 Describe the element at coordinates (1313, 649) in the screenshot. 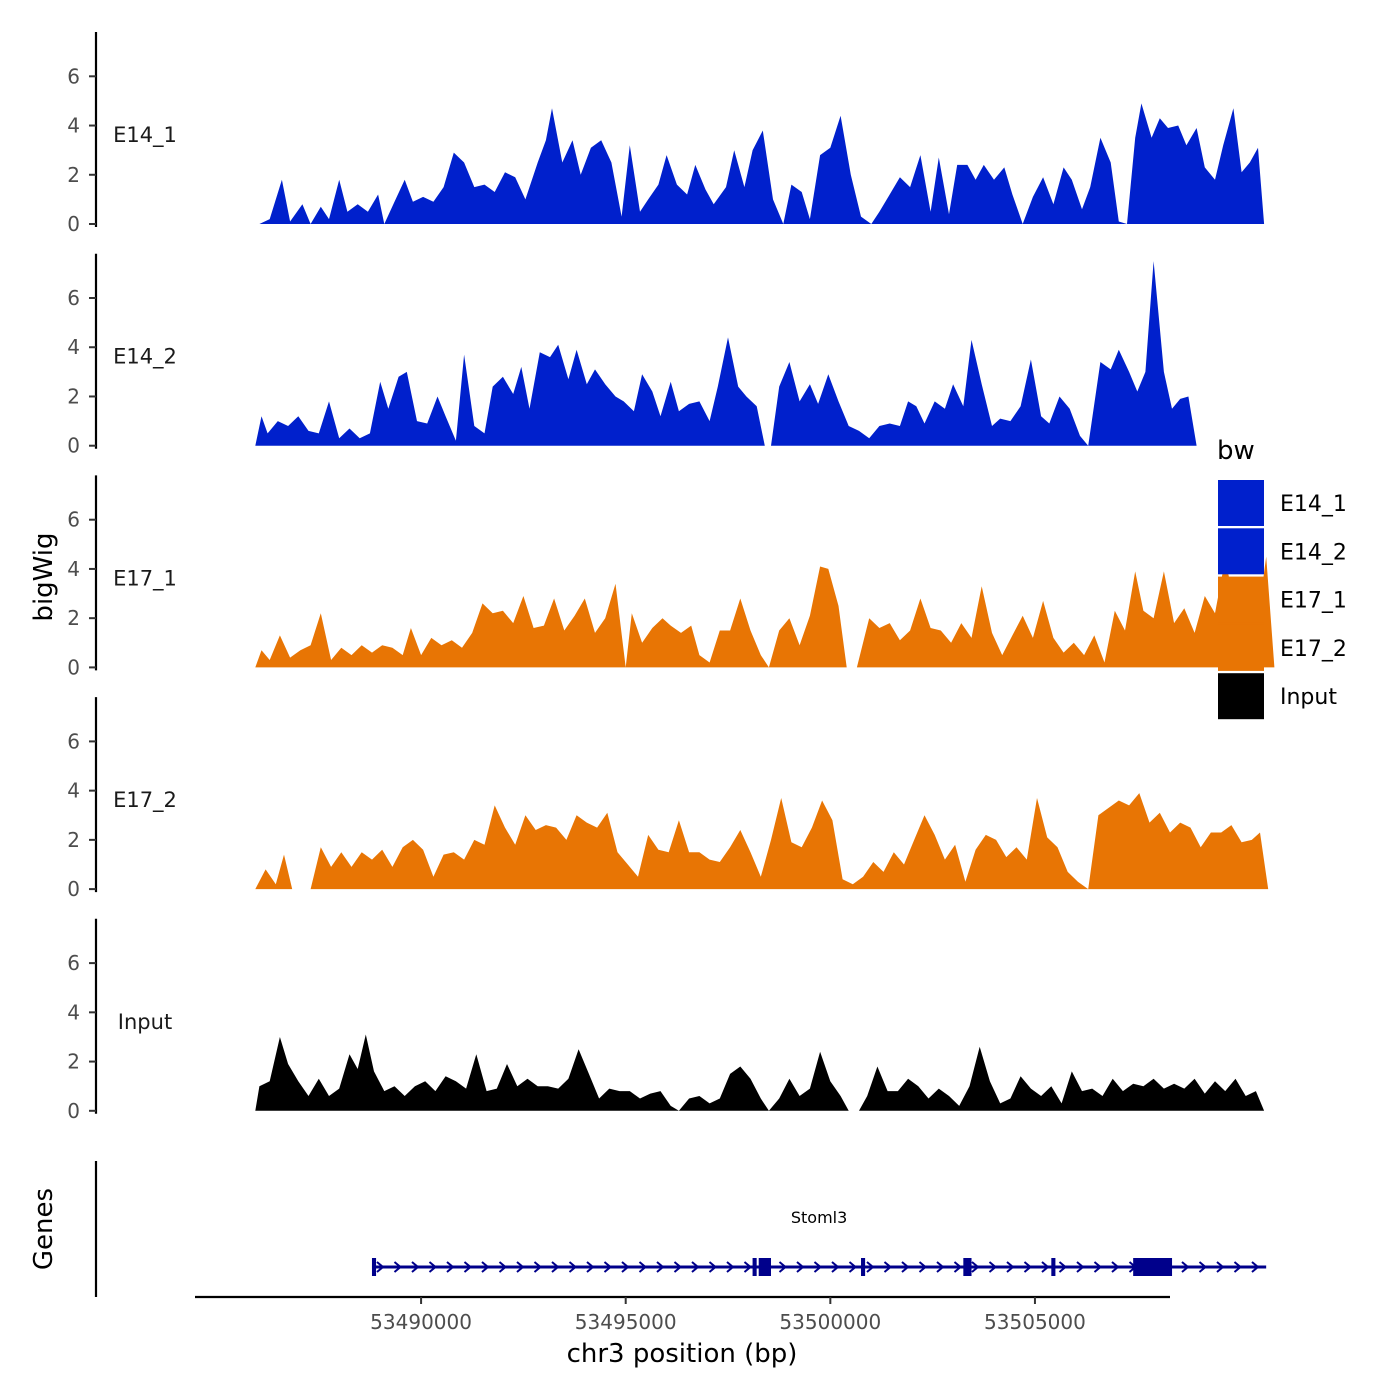

I see `legend-label: E17_2` at that location.